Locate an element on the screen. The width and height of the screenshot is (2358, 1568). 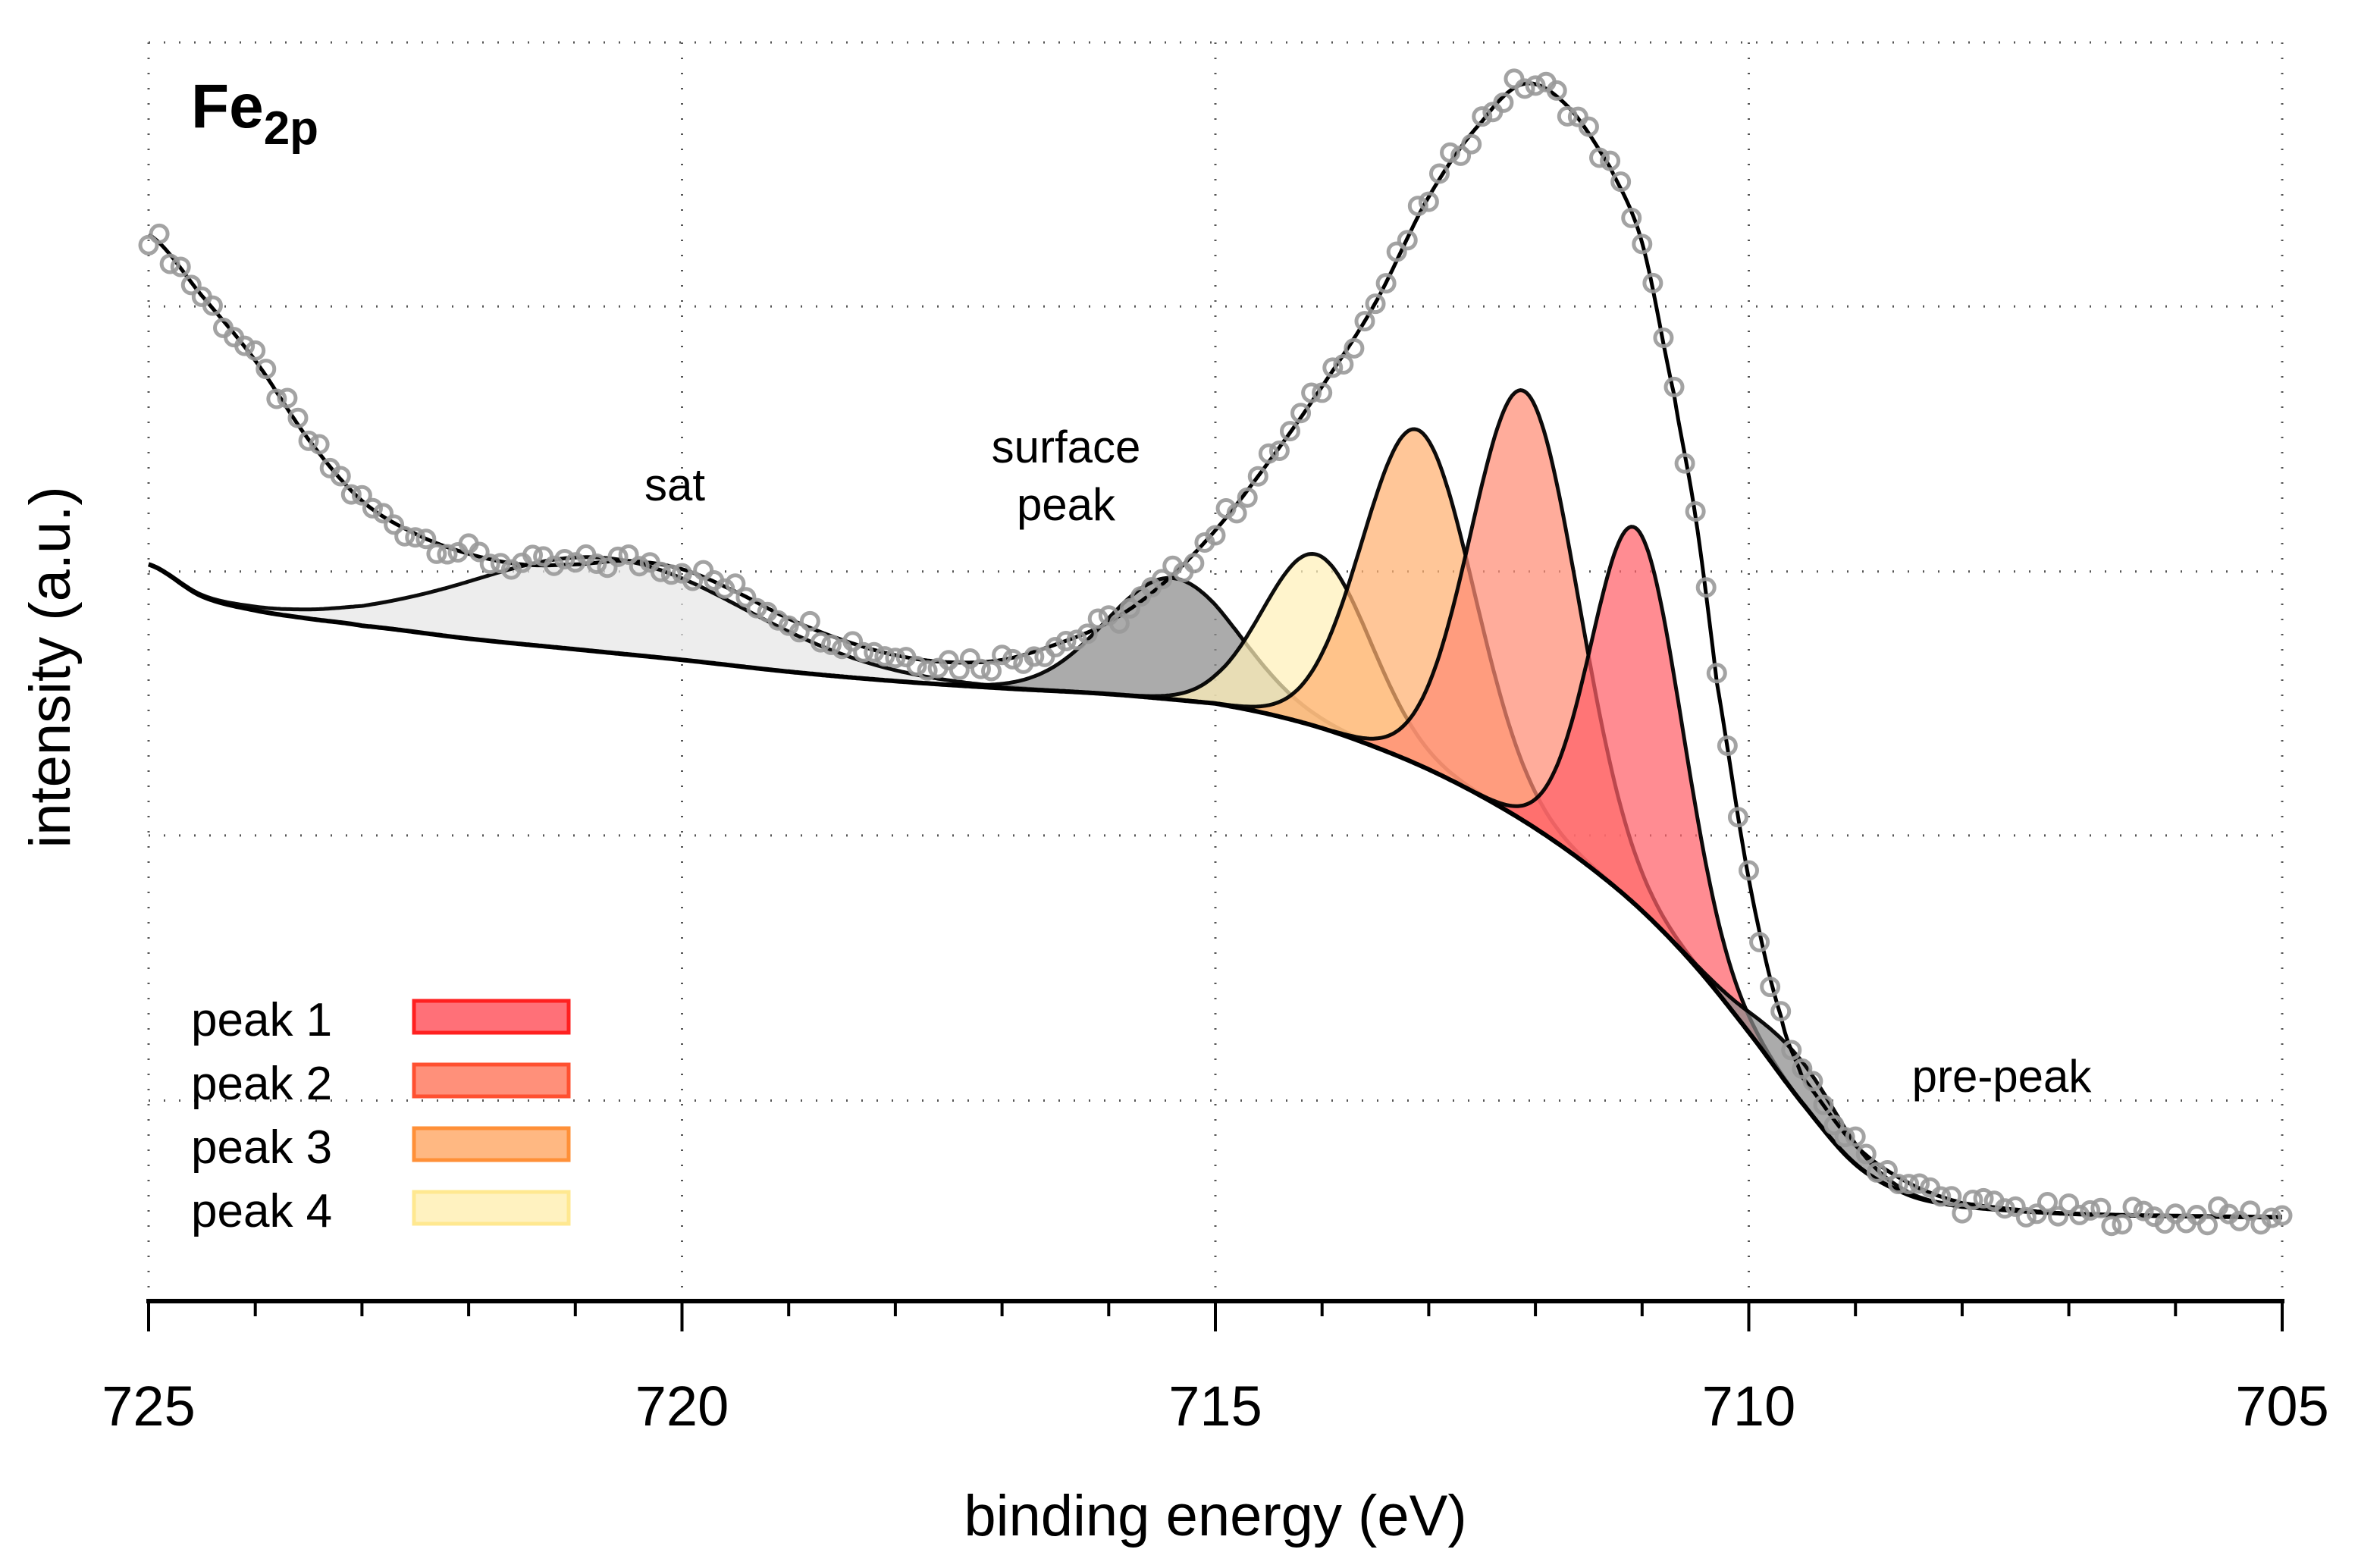
legend-label-peak-1: peak 1 is located at coordinates (261, 1020).